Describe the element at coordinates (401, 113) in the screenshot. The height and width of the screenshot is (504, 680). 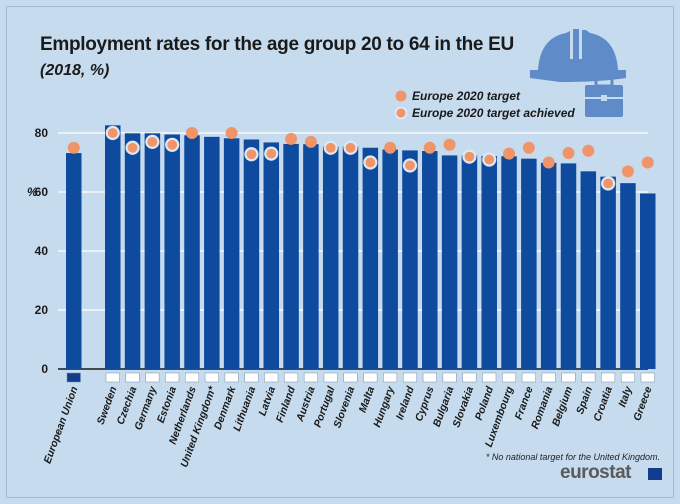
I see `legend-achieved-marker` at that location.